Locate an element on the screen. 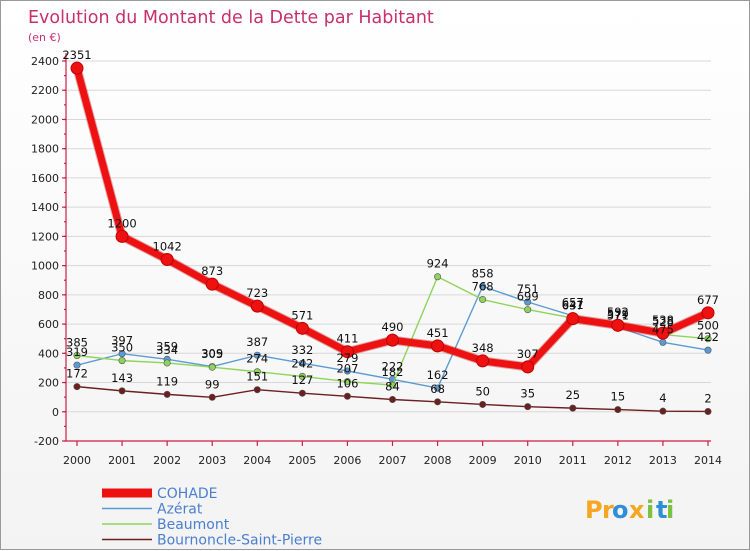 The width and height of the screenshot is (750, 551). data-label: 422 is located at coordinates (708, 337).